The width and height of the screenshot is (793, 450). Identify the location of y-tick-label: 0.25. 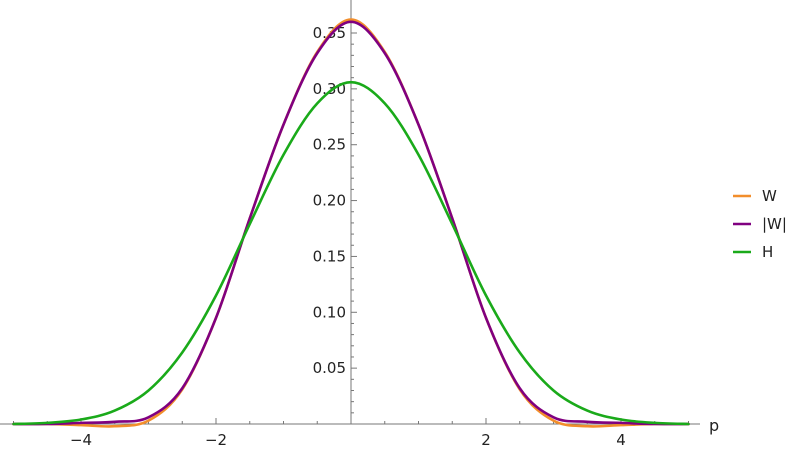
(329, 145).